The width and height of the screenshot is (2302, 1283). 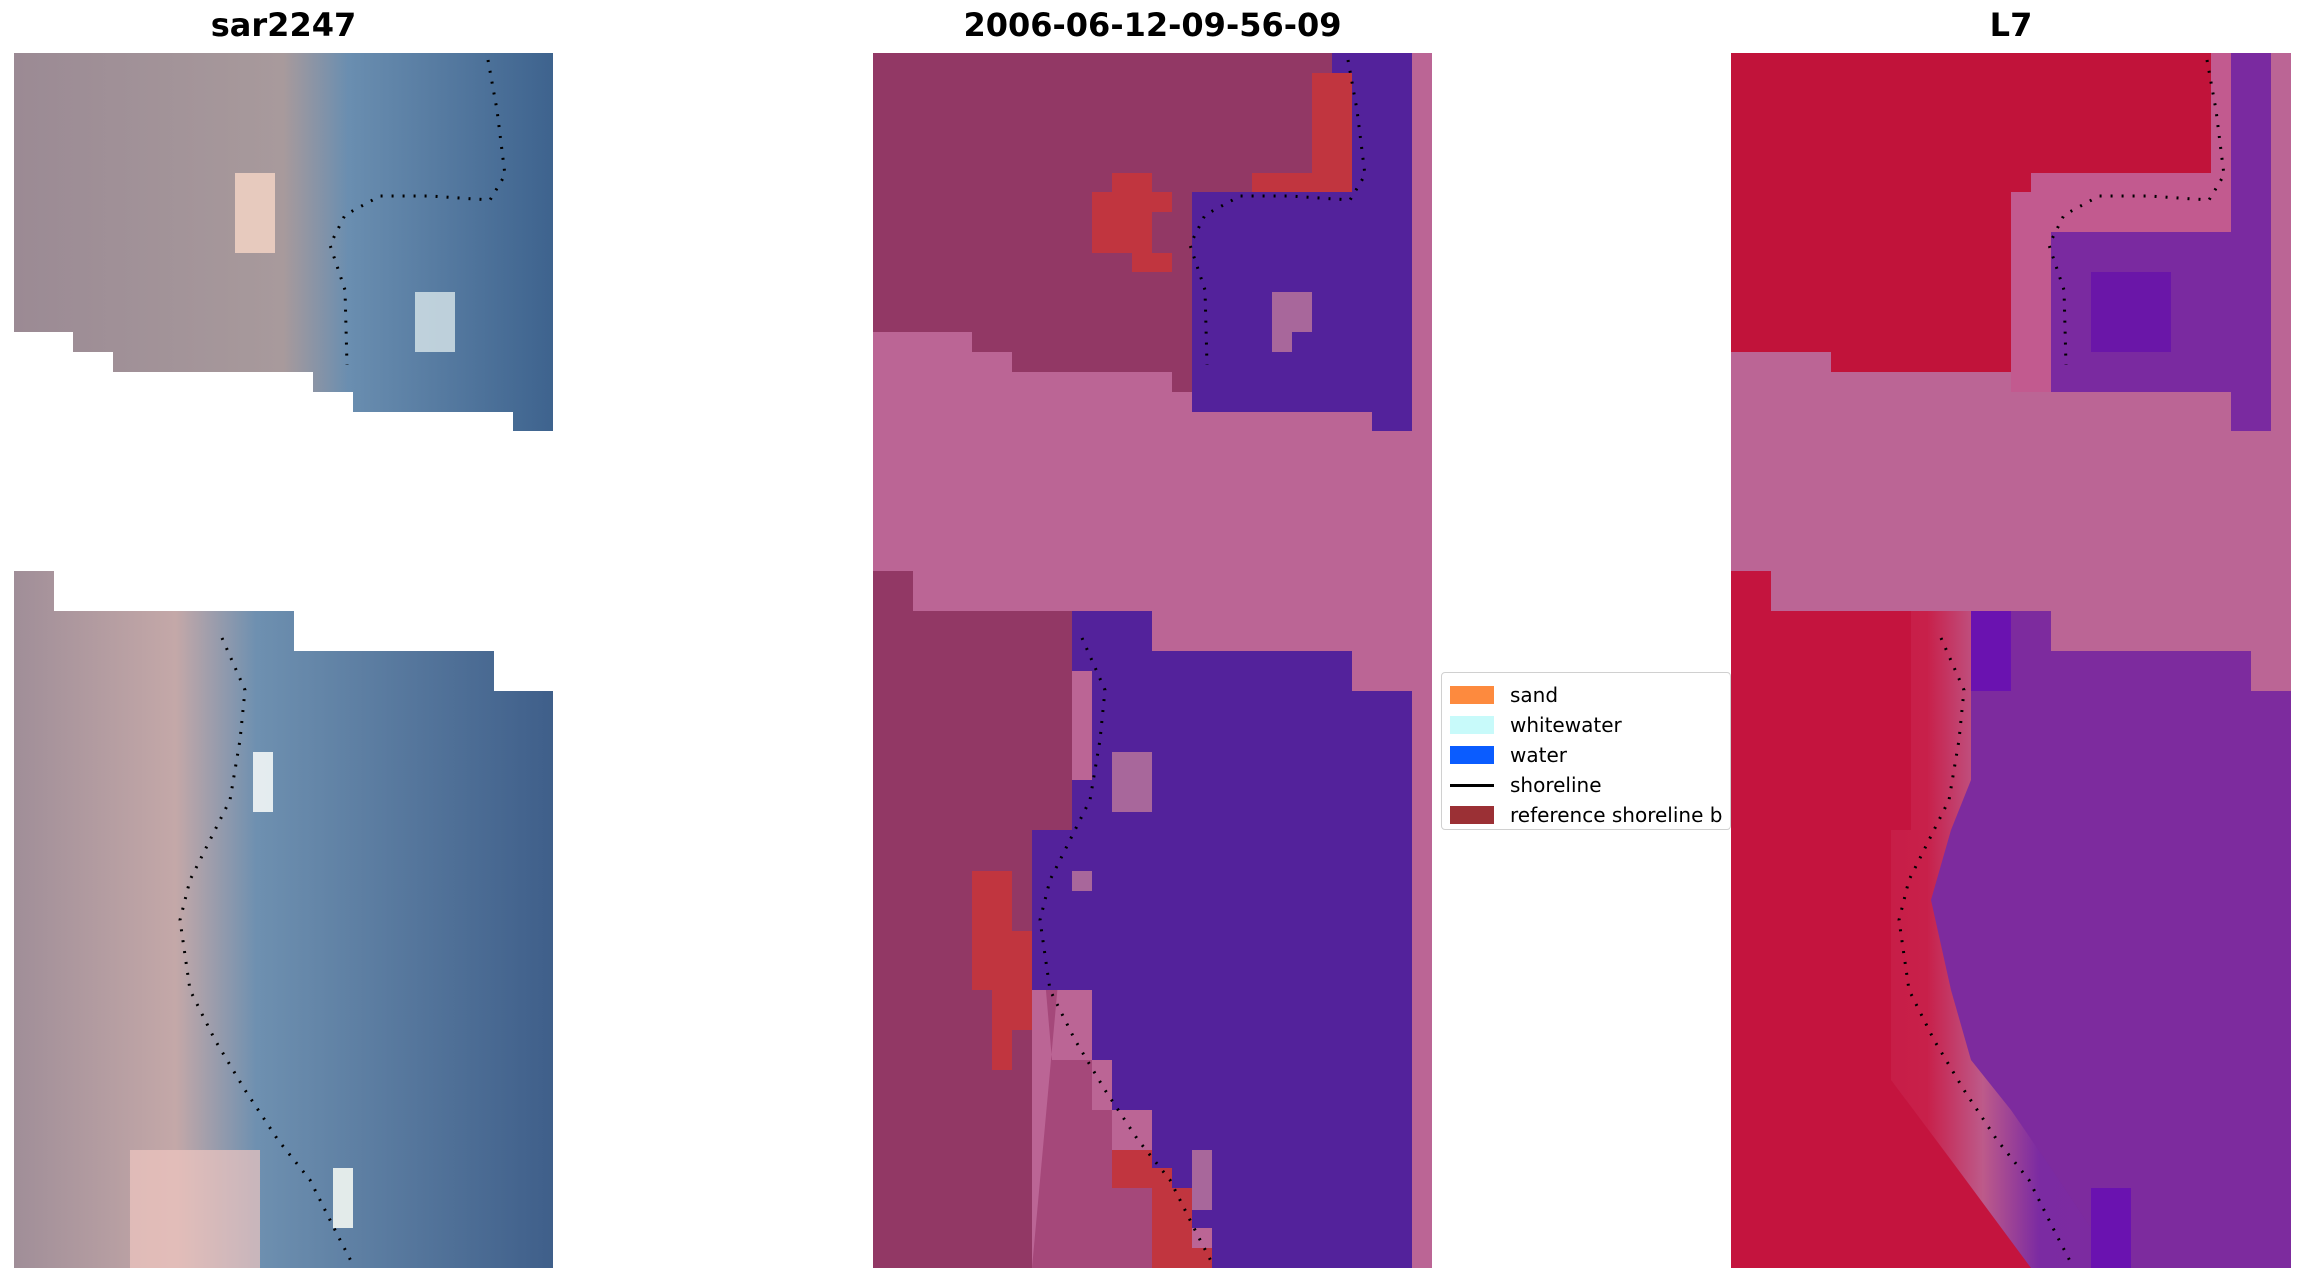 I want to click on ndwi-land-top, so click(x=1971, y=212).